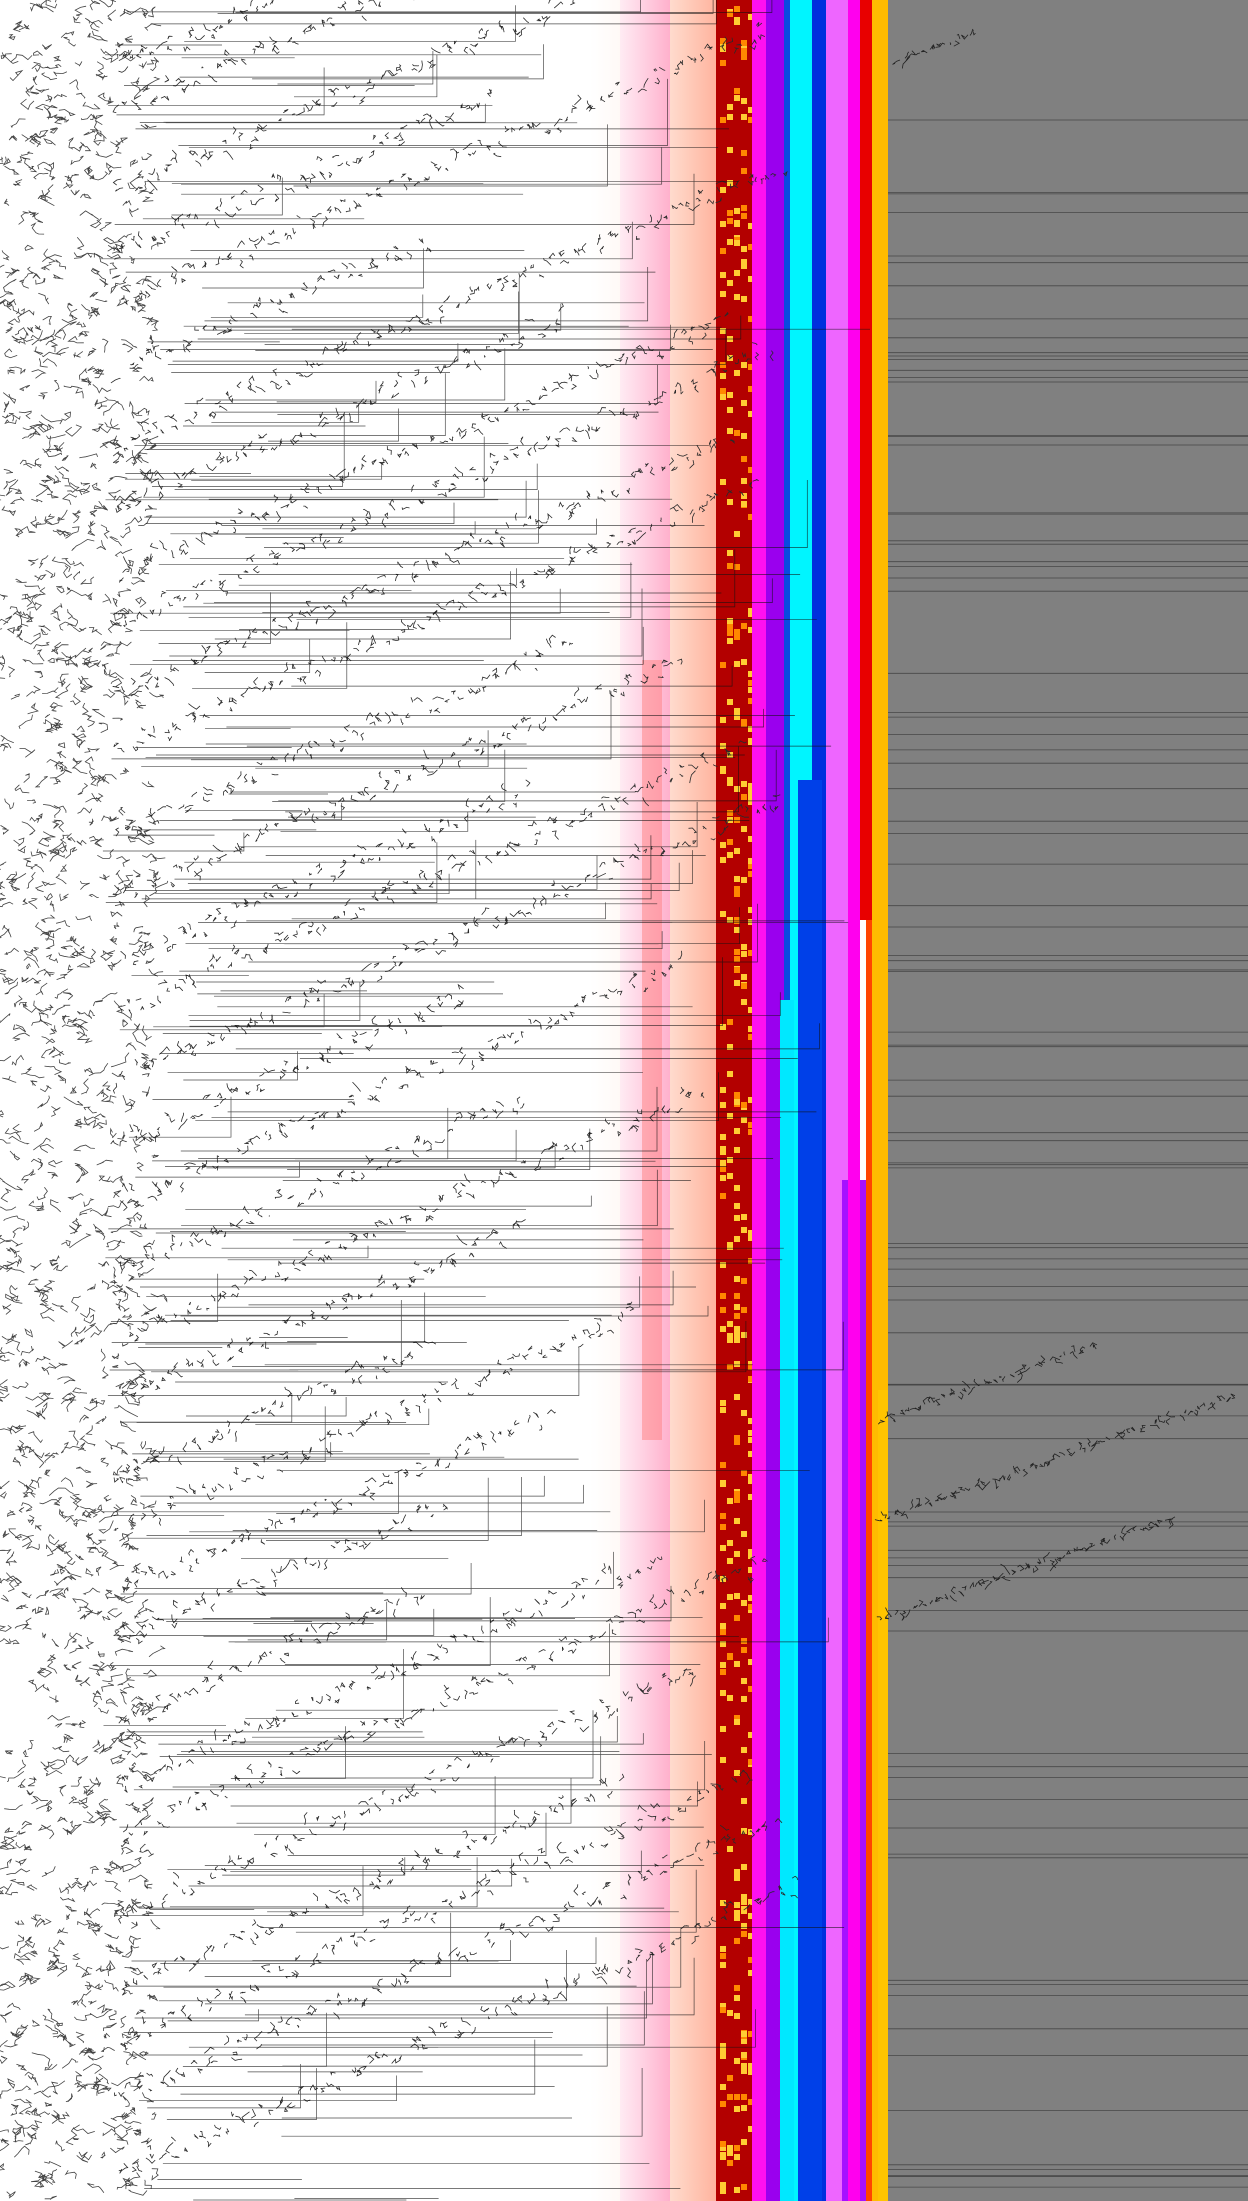 The image size is (1248, 2201). Describe the element at coordinates (810, 1490) in the screenshot. I see `blue-stripe-lower` at that location.